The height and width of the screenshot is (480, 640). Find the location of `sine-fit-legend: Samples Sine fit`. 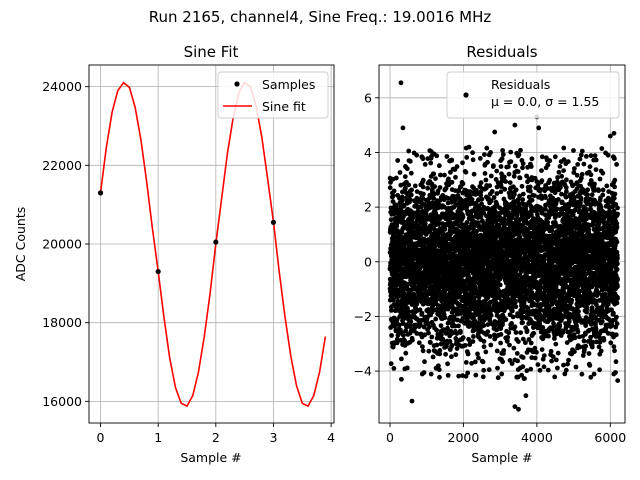

sine-fit-legend: Samples Sine fit is located at coordinates (273, 95).